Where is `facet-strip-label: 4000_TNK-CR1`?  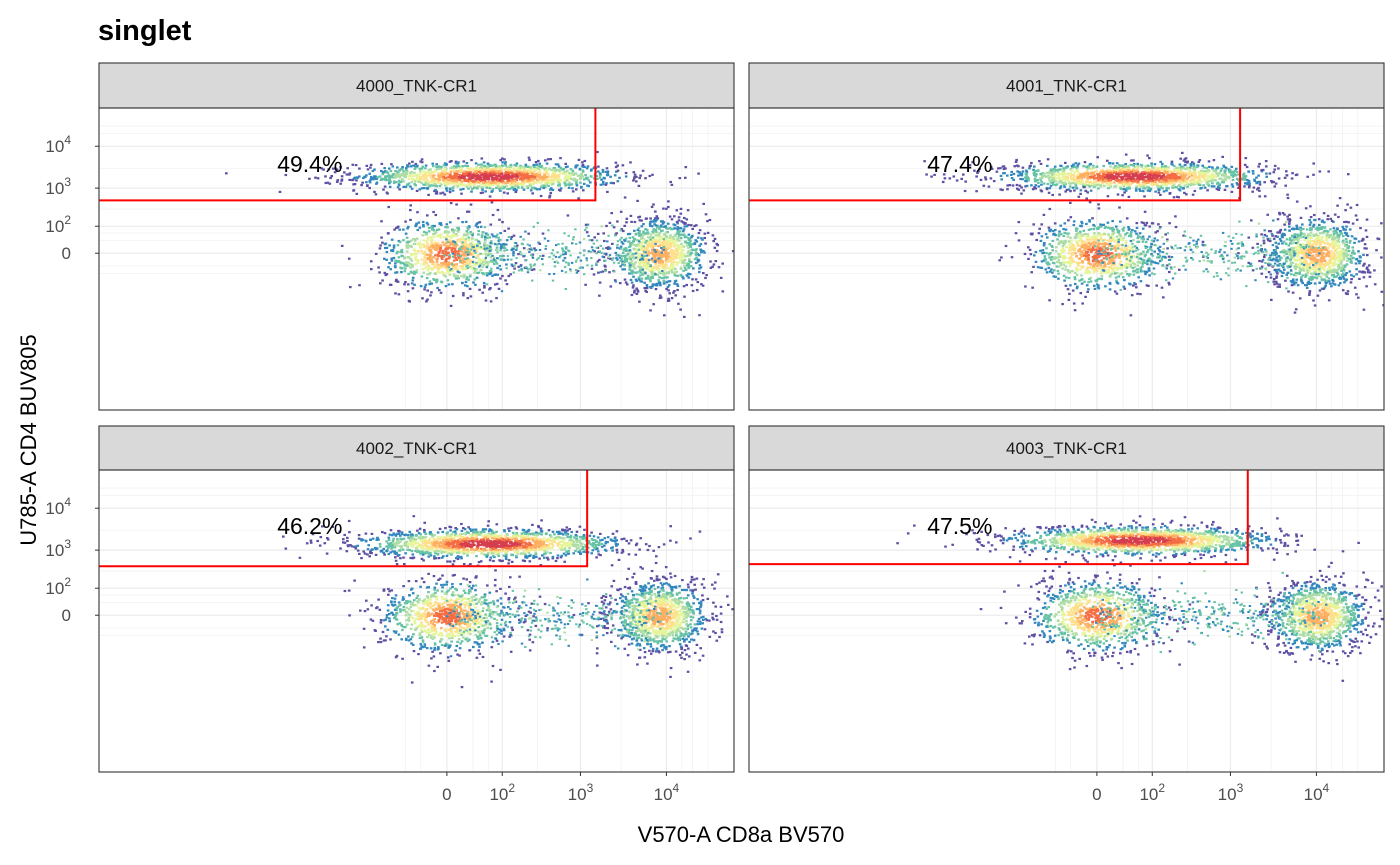 facet-strip-label: 4000_TNK-CR1 is located at coordinates (416, 86).